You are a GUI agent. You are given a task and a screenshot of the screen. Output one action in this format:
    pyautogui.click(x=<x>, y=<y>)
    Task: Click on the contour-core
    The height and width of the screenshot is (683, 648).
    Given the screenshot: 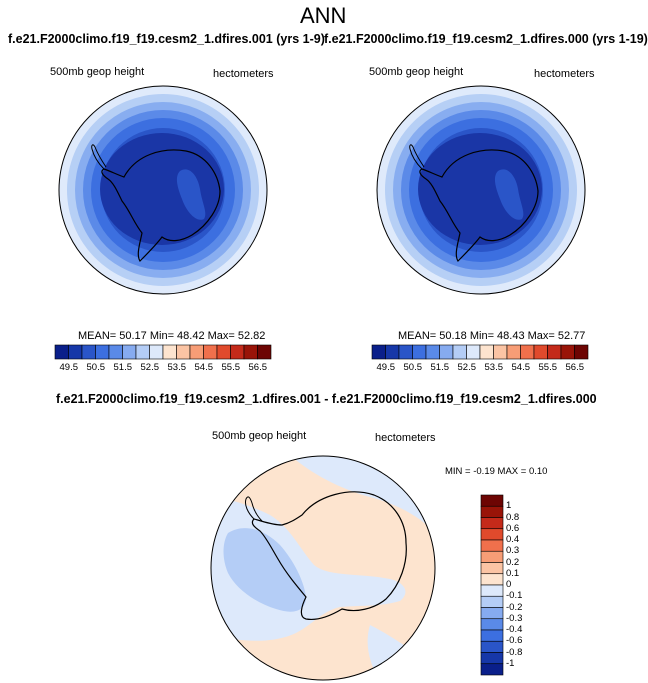 What is the action you would take?
    pyautogui.click(x=162, y=189)
    